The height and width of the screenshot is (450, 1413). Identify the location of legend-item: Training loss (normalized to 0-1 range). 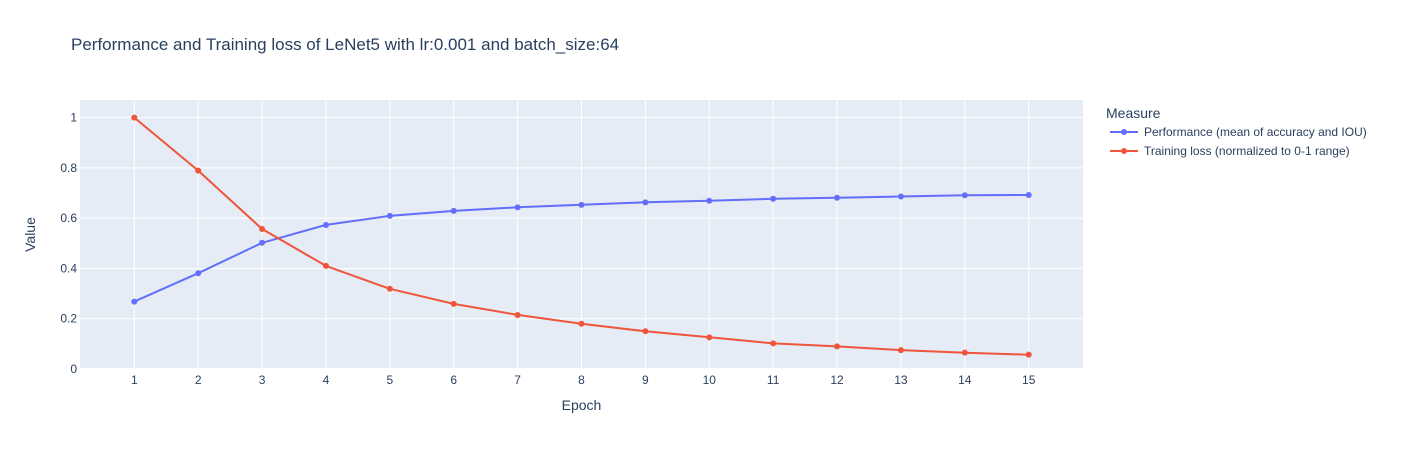
(1230, 151).